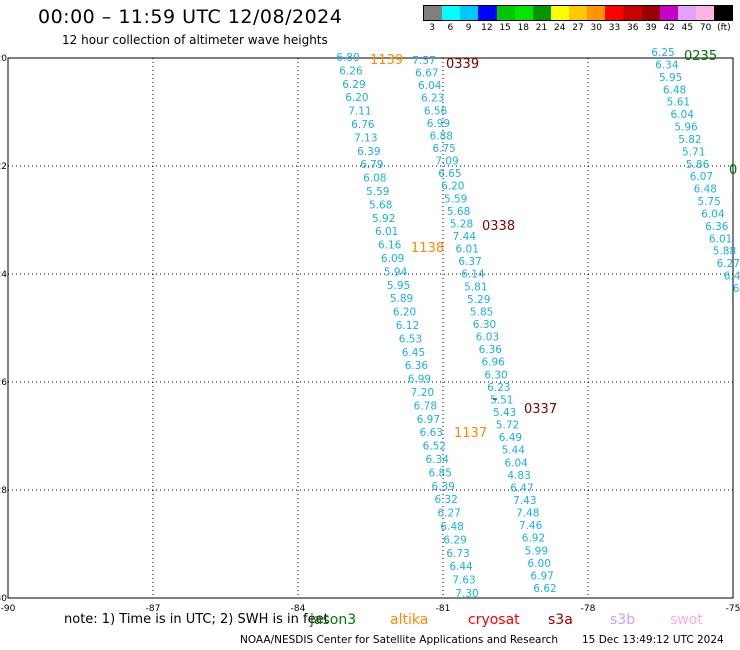  I want to click on wave-height-value: 6.23, so click(498, 388).